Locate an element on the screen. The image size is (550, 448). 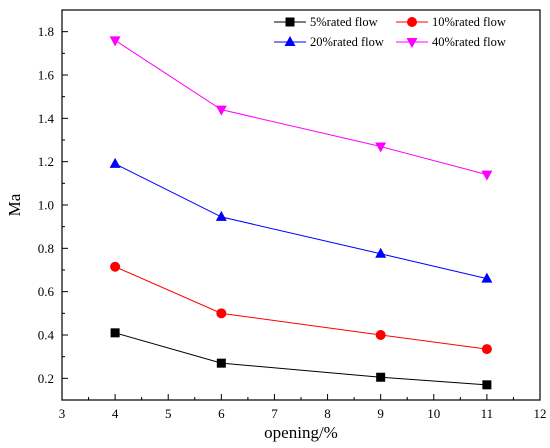
x-tick-label: 3 is located at coordinates (62, 413).